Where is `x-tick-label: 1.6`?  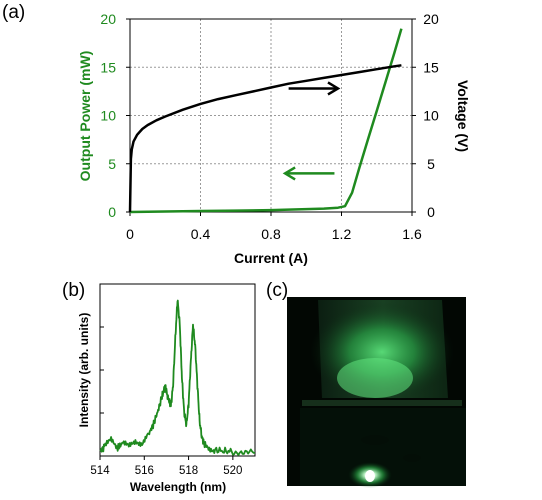
x-tick-label: 1.6 is located at coordinates (412, 234).